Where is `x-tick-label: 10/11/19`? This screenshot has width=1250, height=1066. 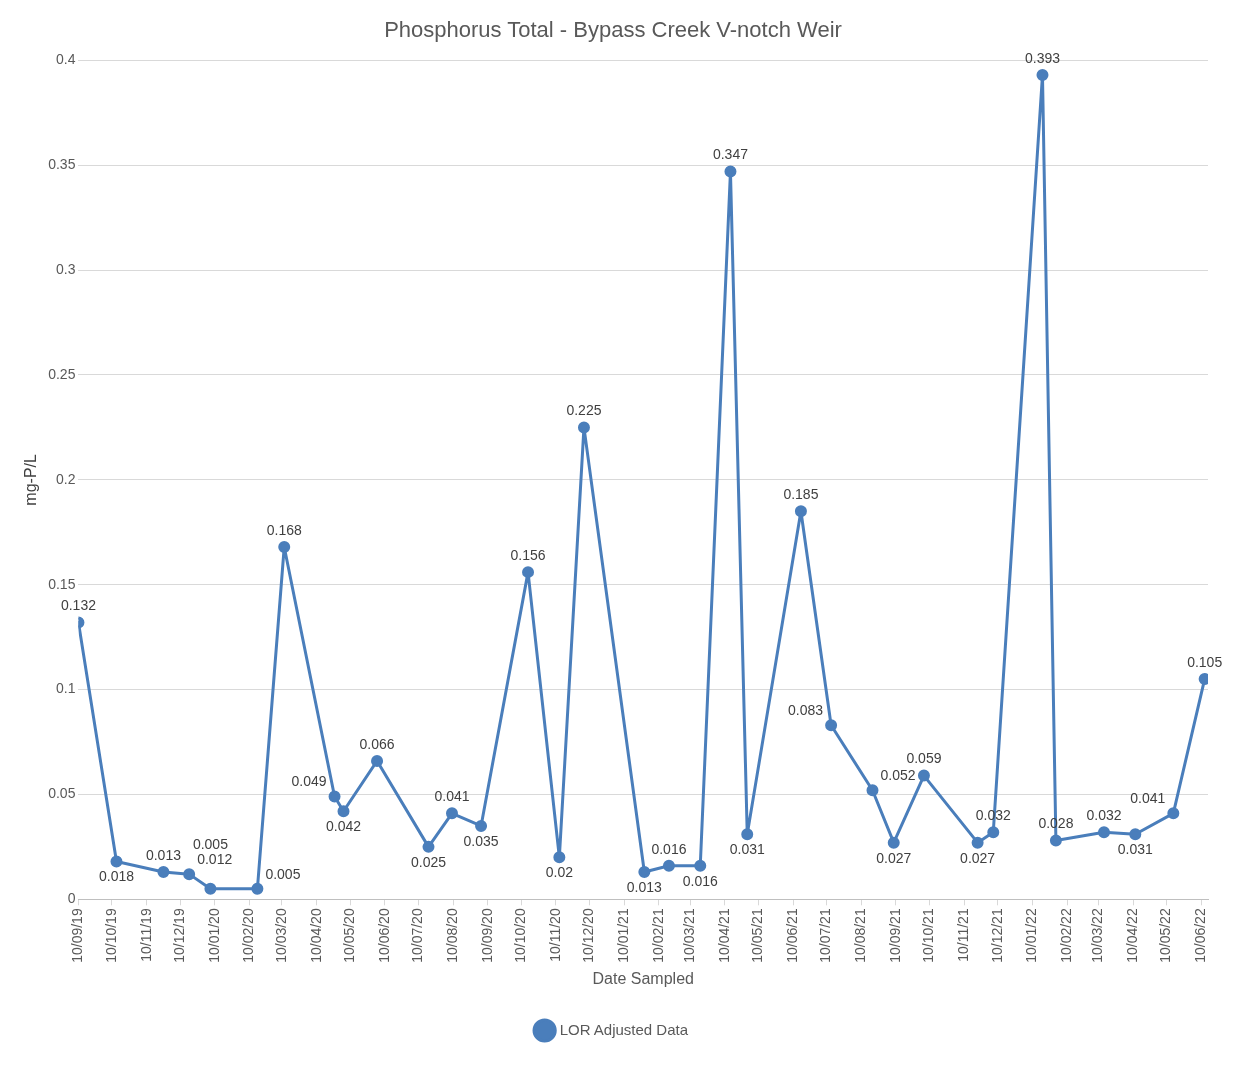 x-tick-label: 10/11/19 is located at coordinates (145, 935).